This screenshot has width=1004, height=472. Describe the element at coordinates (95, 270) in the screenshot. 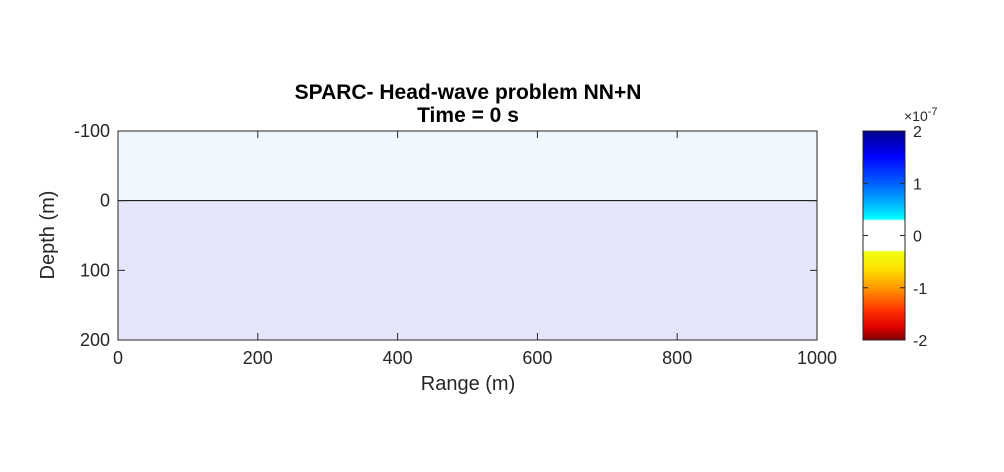

I see `y-tick-label: 100` at that location.